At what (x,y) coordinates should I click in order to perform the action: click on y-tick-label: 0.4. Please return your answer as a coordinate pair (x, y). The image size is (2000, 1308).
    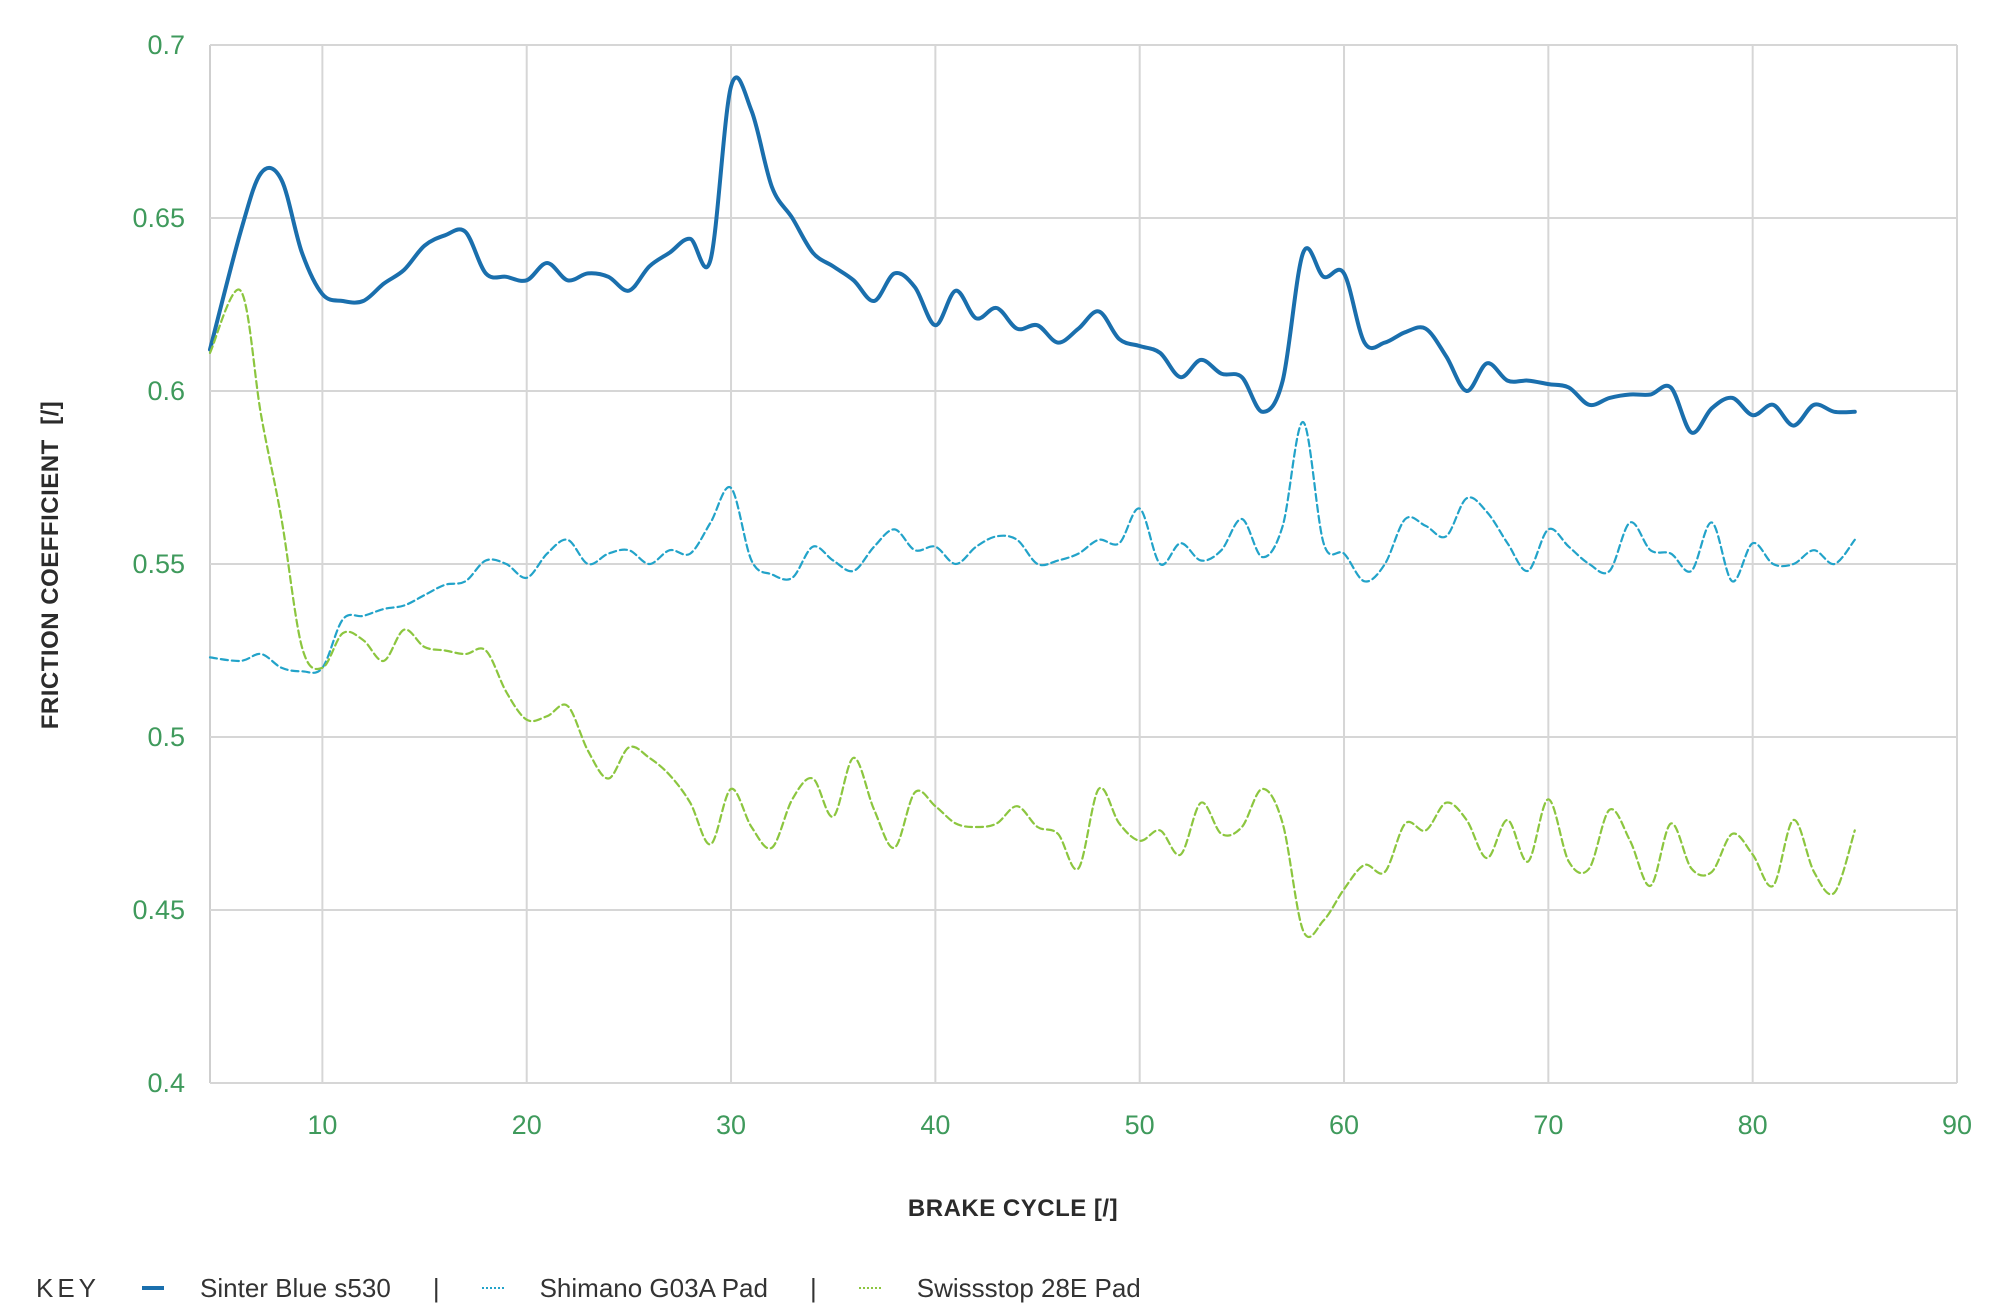
    Looking at the image, I should click on (166, 1083).